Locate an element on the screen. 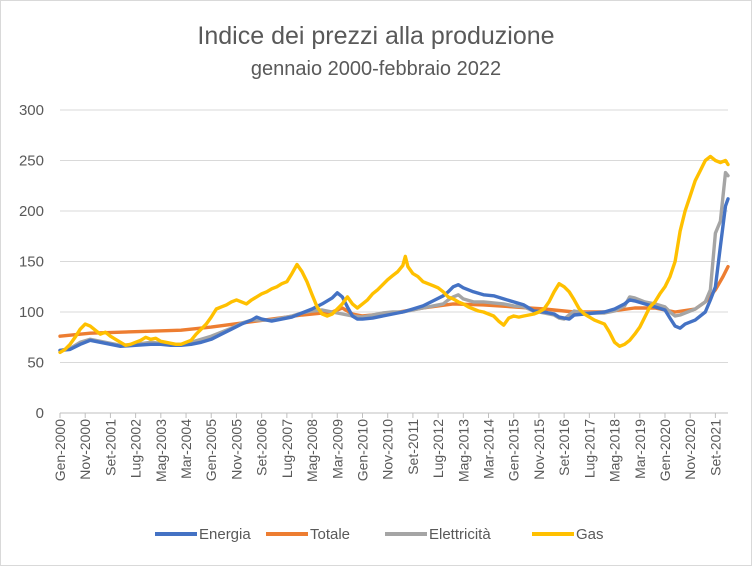  x-tick-label: Gen-2020 is located at coordinates (665, 450).